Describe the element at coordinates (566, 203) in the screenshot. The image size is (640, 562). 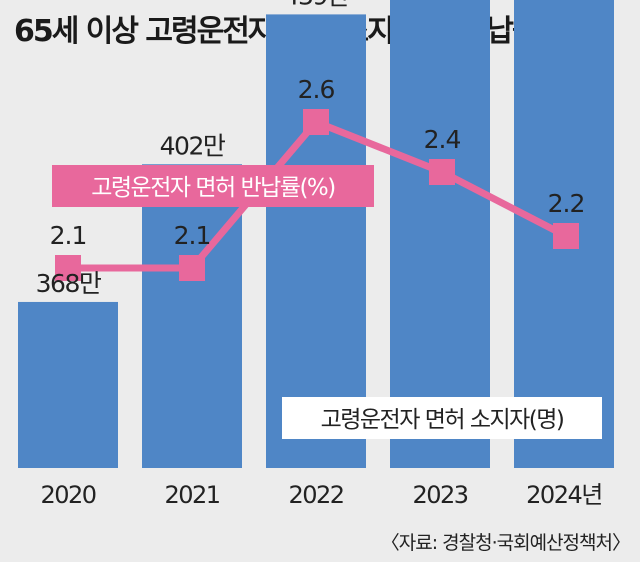
I see `line-value-label: 2.2` at that location.